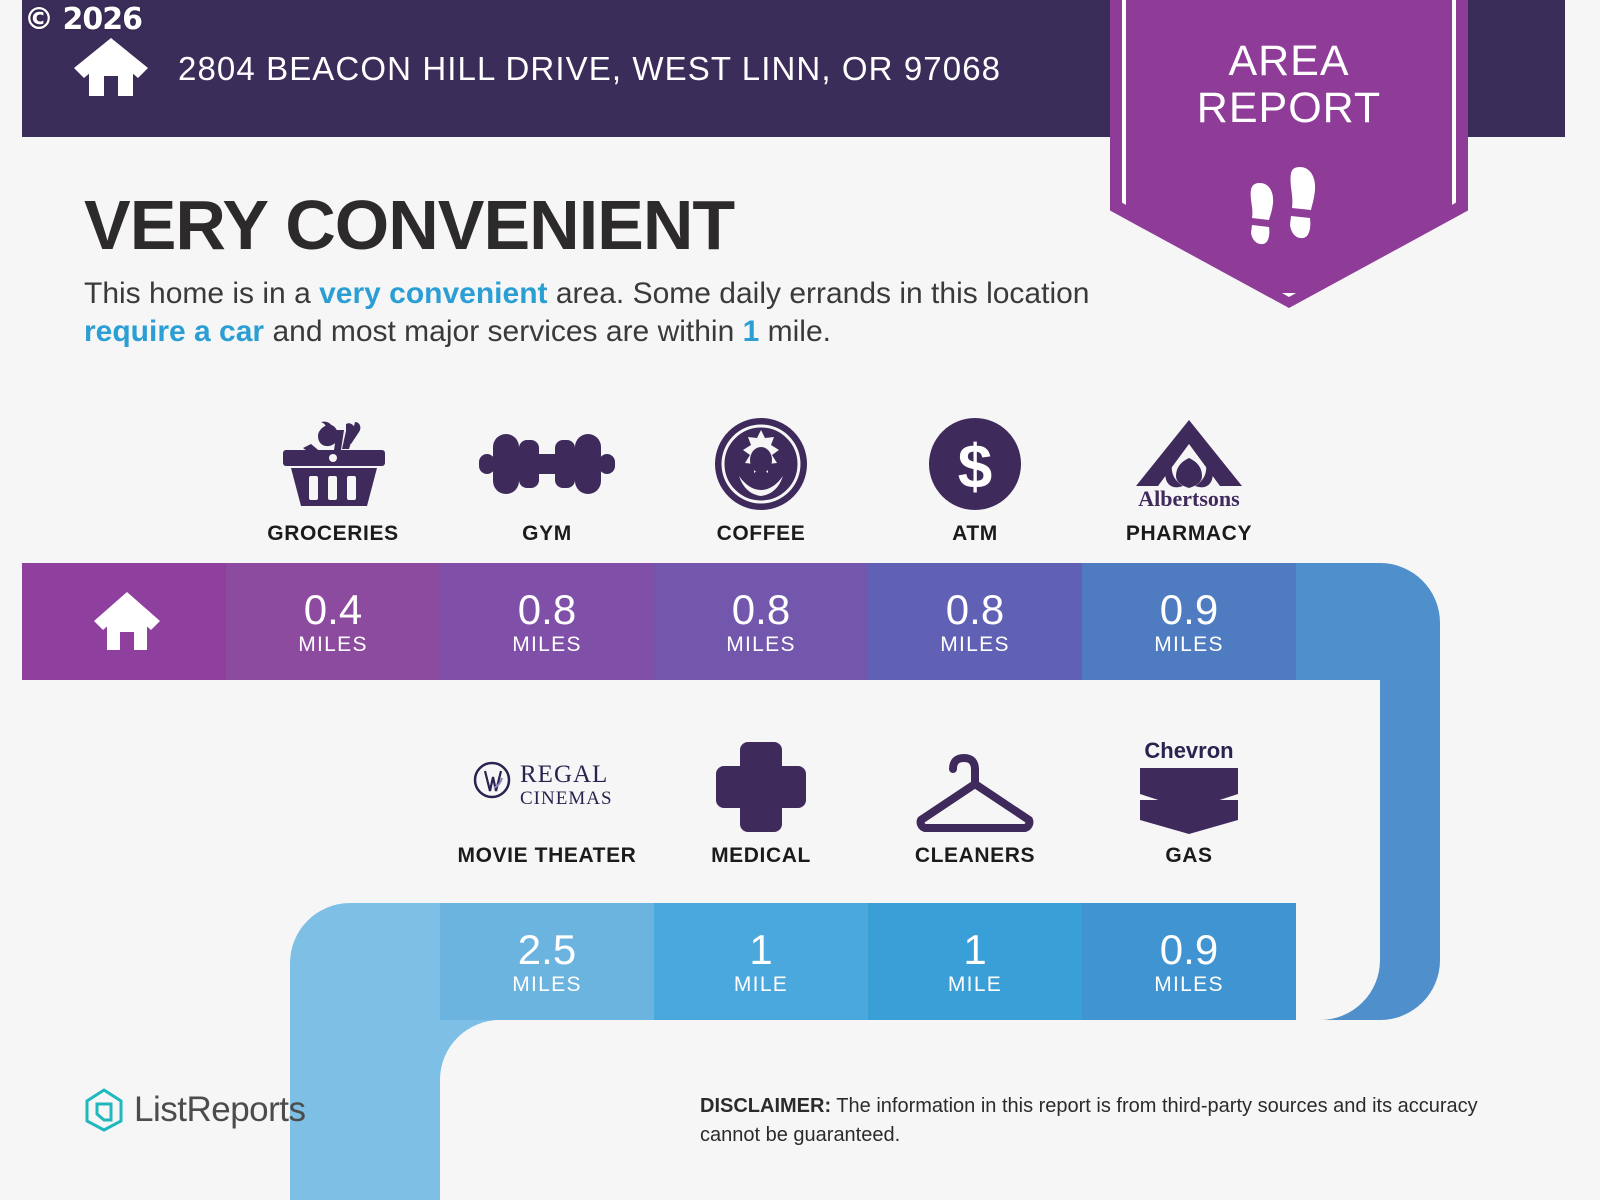 This screenshot has height=1200, width=1600. I want to click on summary-part-4: mile., so click(795, 331).